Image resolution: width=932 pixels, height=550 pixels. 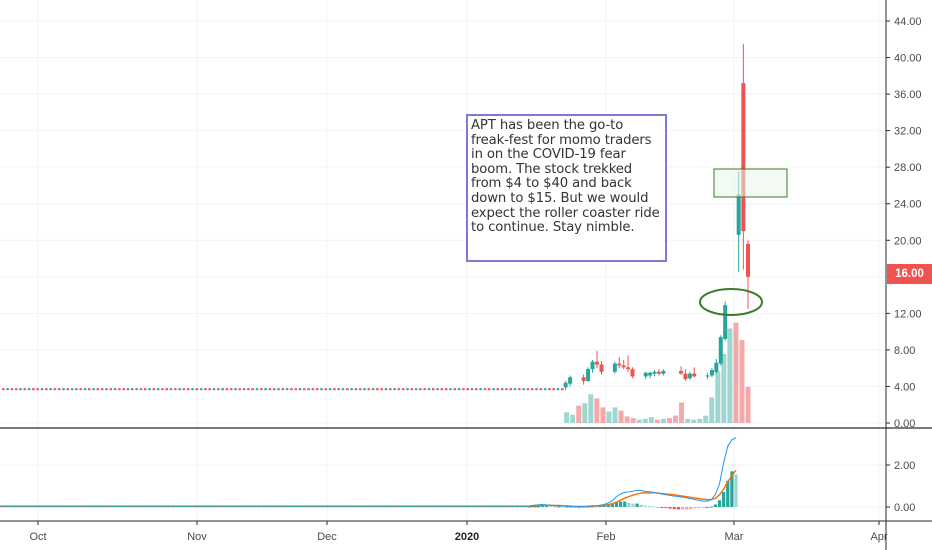 What do you see at coordinates (908, 314) in the screenshot?
I see `price-tick-label: 12.00` at bounding box center [908, 314].